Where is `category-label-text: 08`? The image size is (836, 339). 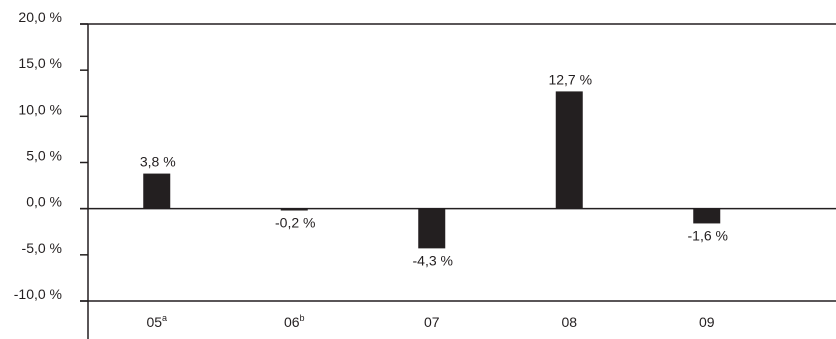
category-label-text: 08 is located at coordinates (569, 322).